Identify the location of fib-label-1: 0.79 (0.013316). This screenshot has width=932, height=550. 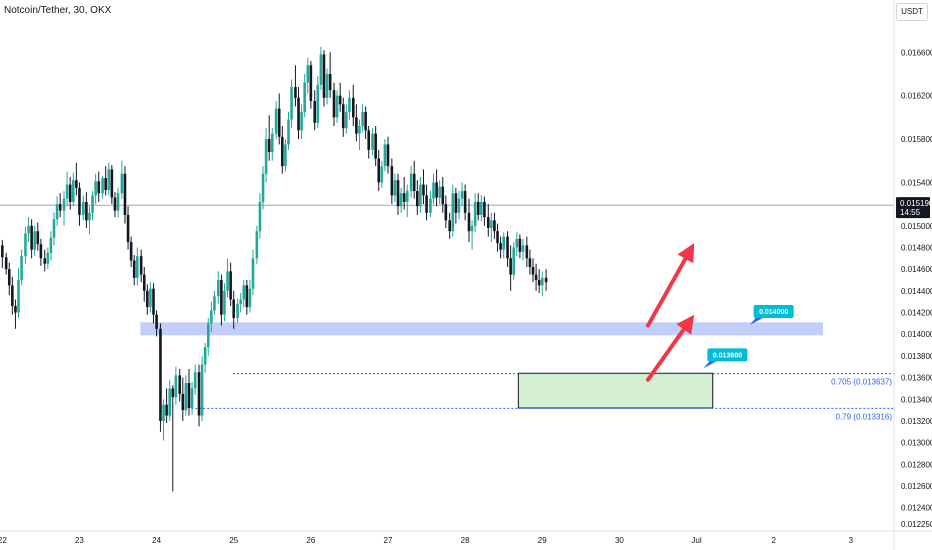
(864, 416).